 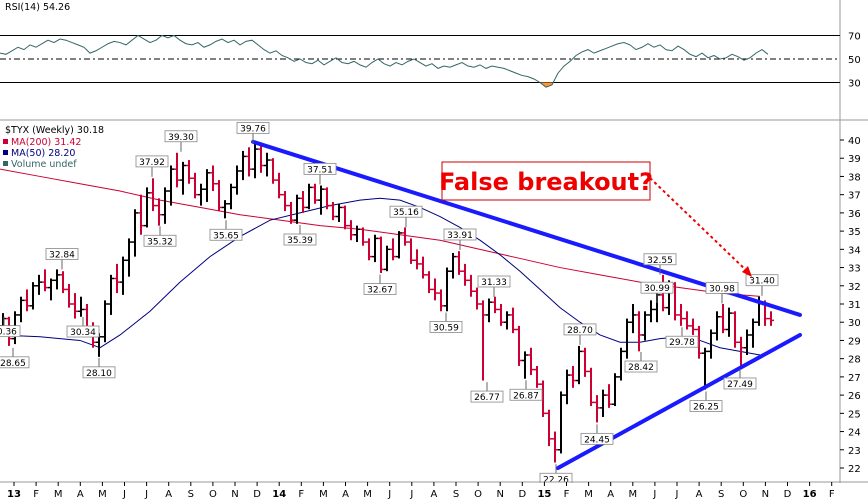 I want to click on price-label: 31.33, so click(x=494, y=286).